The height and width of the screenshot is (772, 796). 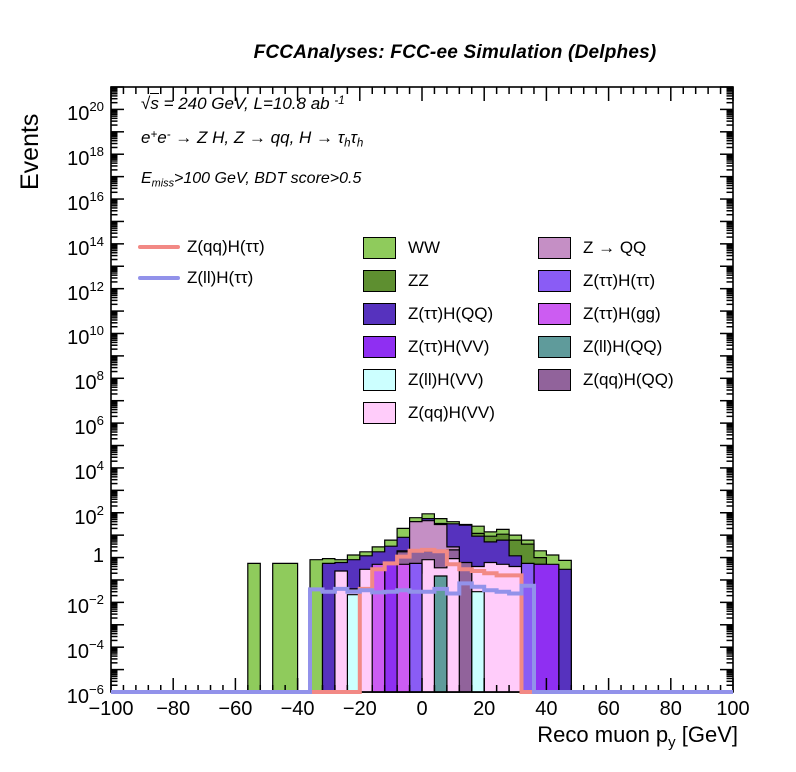 I want to click on legend-label: WW, so click(x=424, y=247).